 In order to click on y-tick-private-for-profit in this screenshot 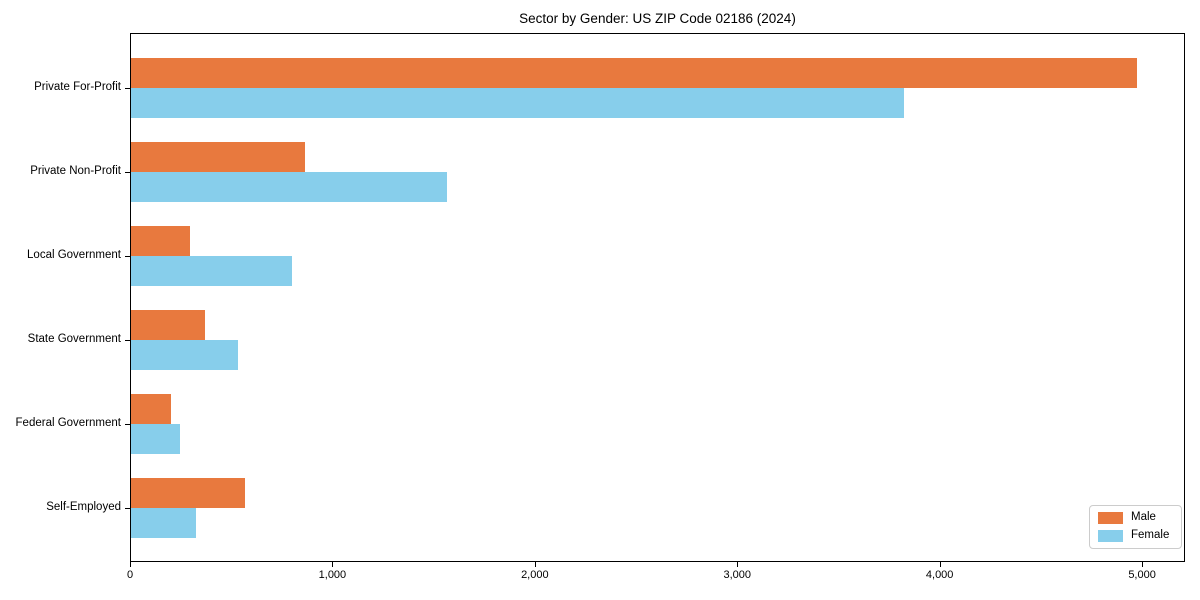, I will do `click(127, 88)`.